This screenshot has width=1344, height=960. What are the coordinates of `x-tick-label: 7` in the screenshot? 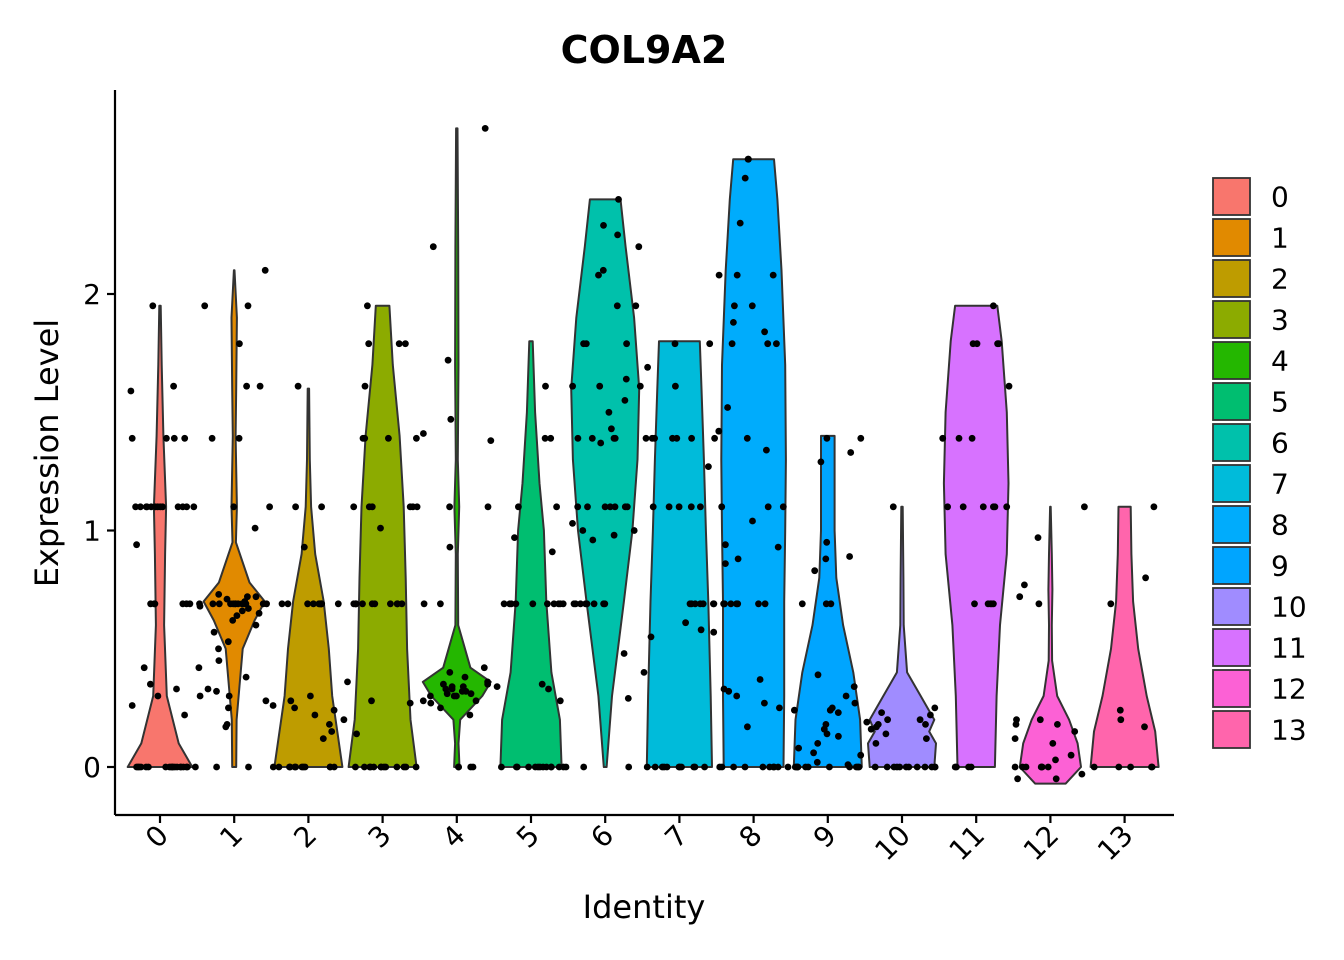 It's located at (676, 837).